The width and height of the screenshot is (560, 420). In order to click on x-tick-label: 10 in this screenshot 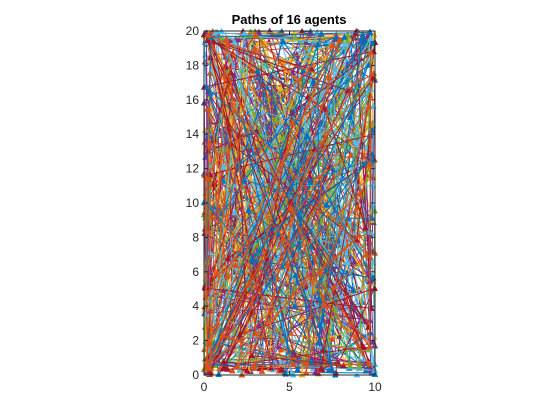, I will do `click(375, 387)`.